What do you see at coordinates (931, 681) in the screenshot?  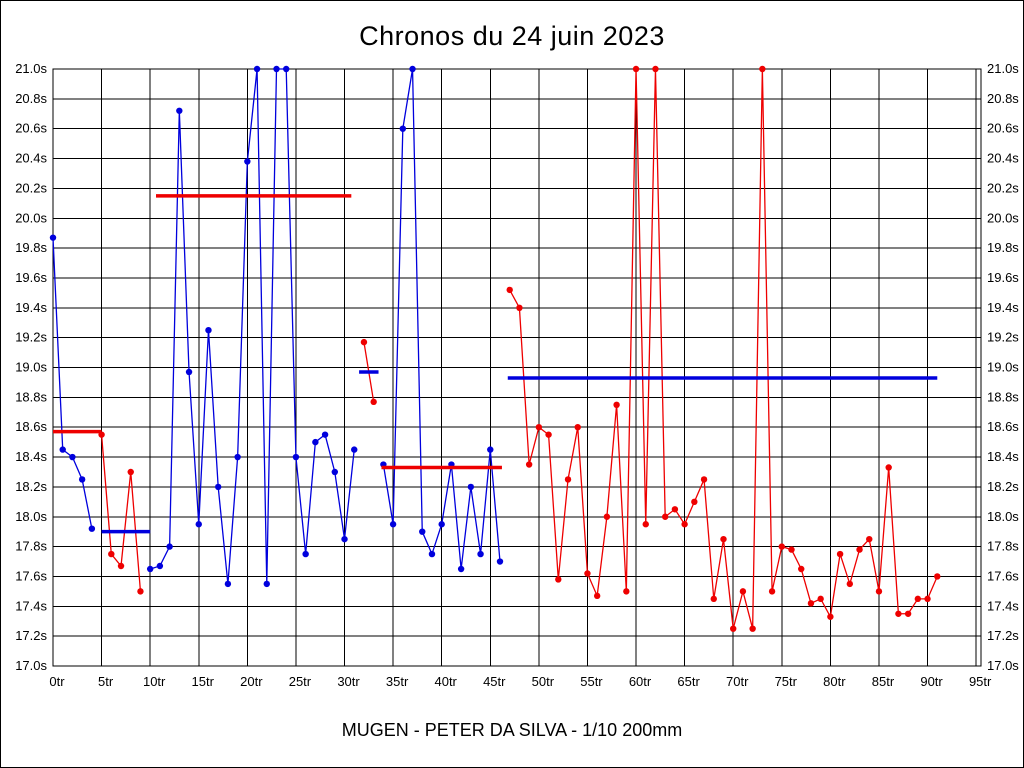 I see `x-tick-label: 90tr` at bounding box center [931, 681].